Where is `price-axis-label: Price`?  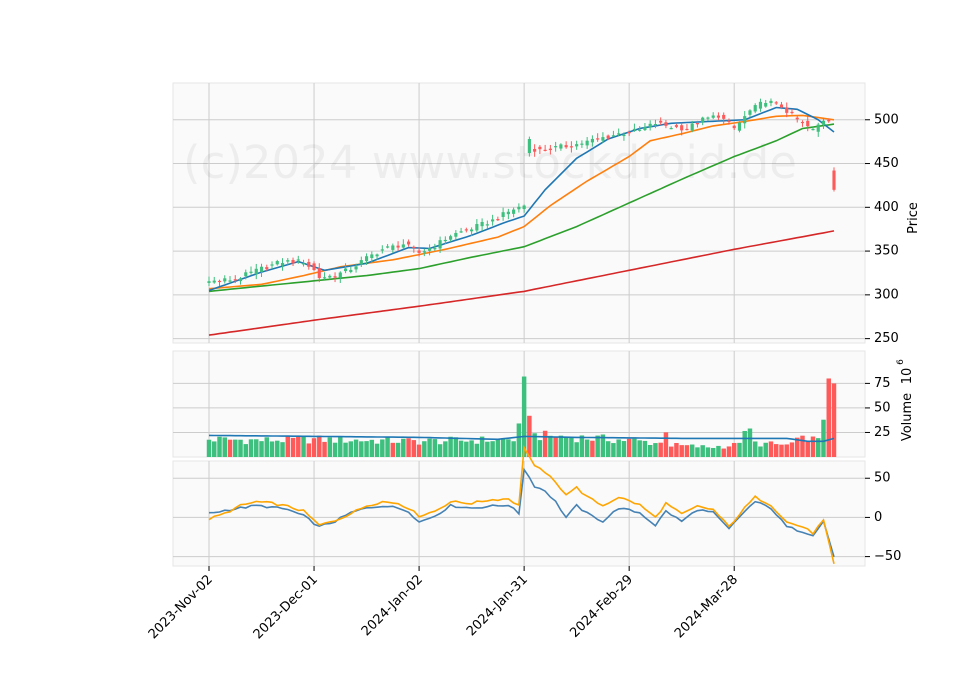 price-axis-label: Price is located at coordinates (913, 218).